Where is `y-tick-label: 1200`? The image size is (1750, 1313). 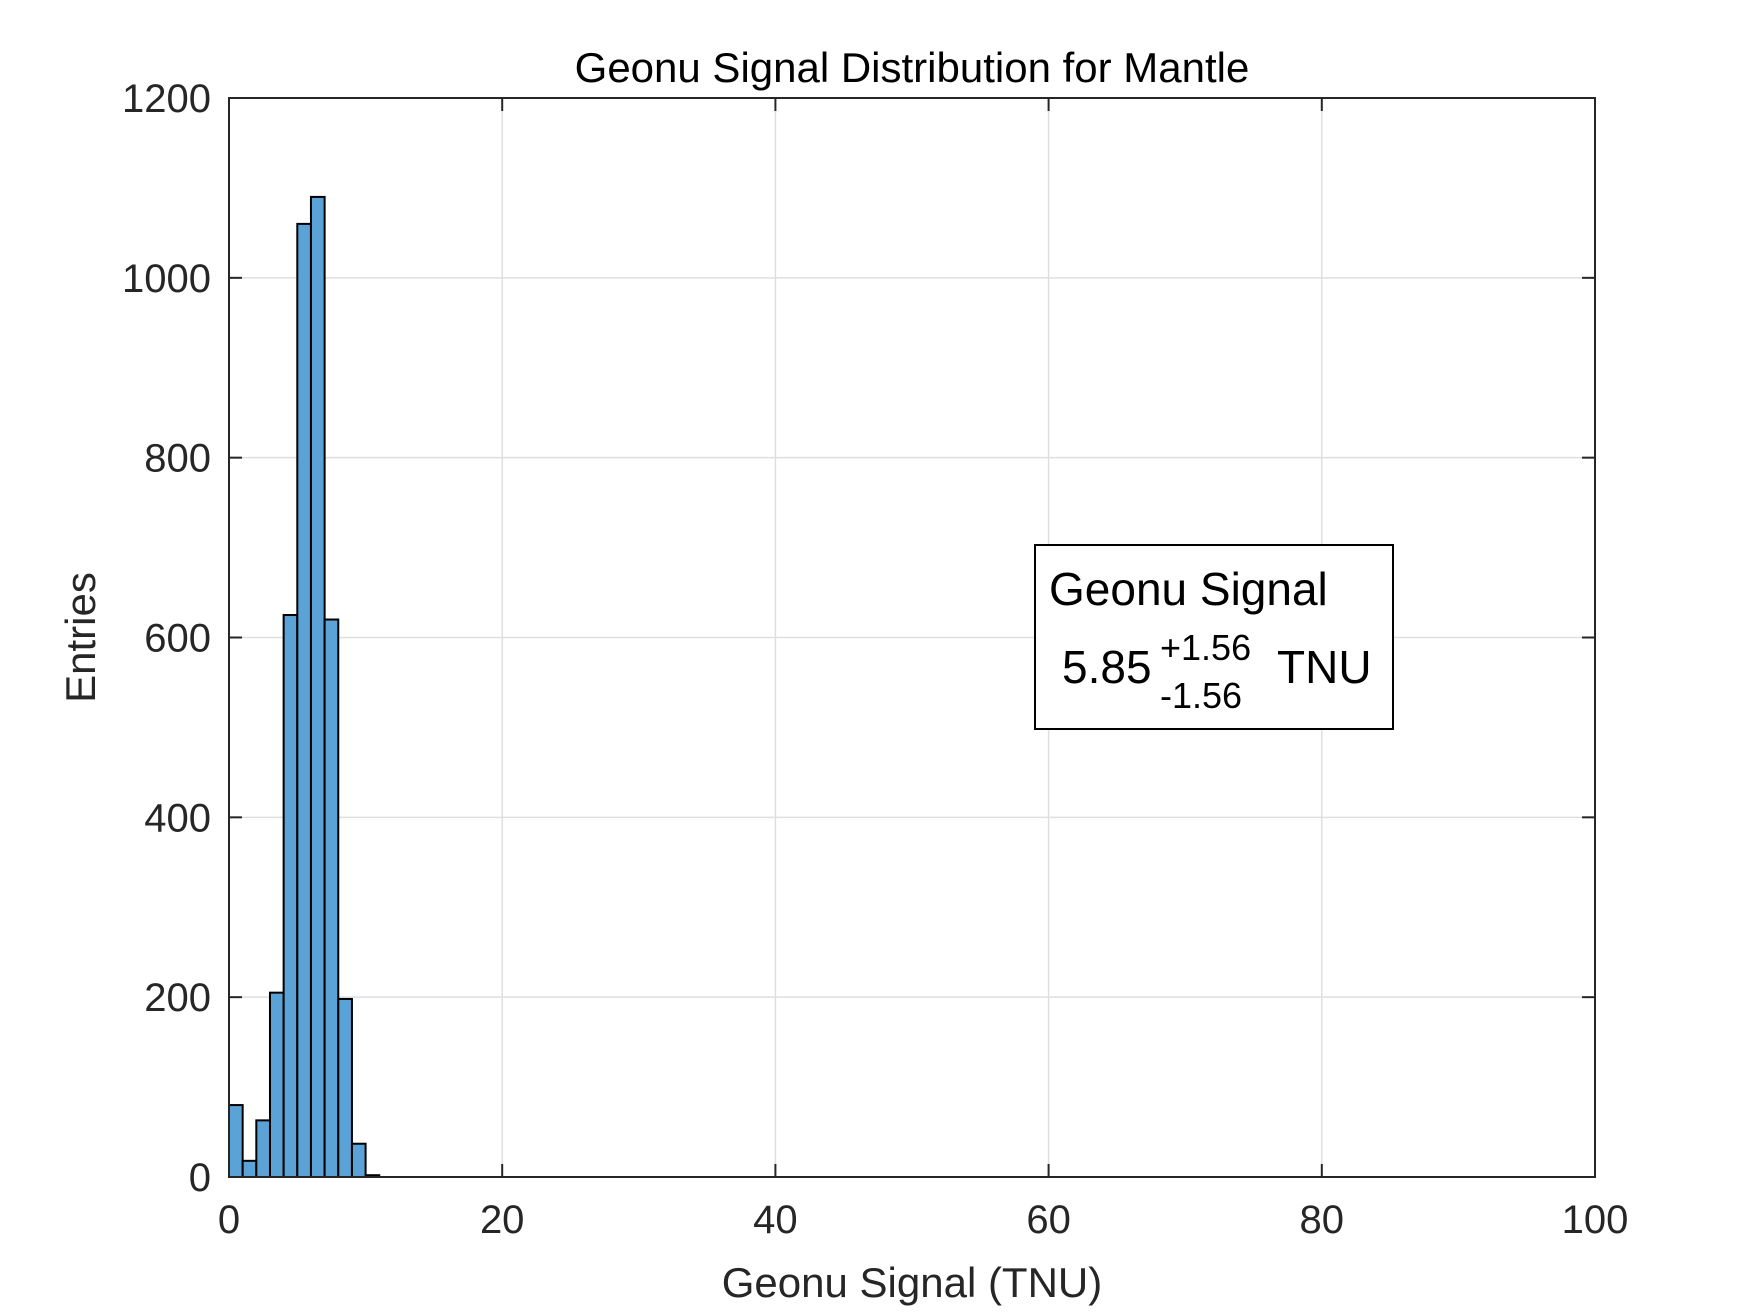
y-tick-label: 1200 is located at coordinates (166, 99).